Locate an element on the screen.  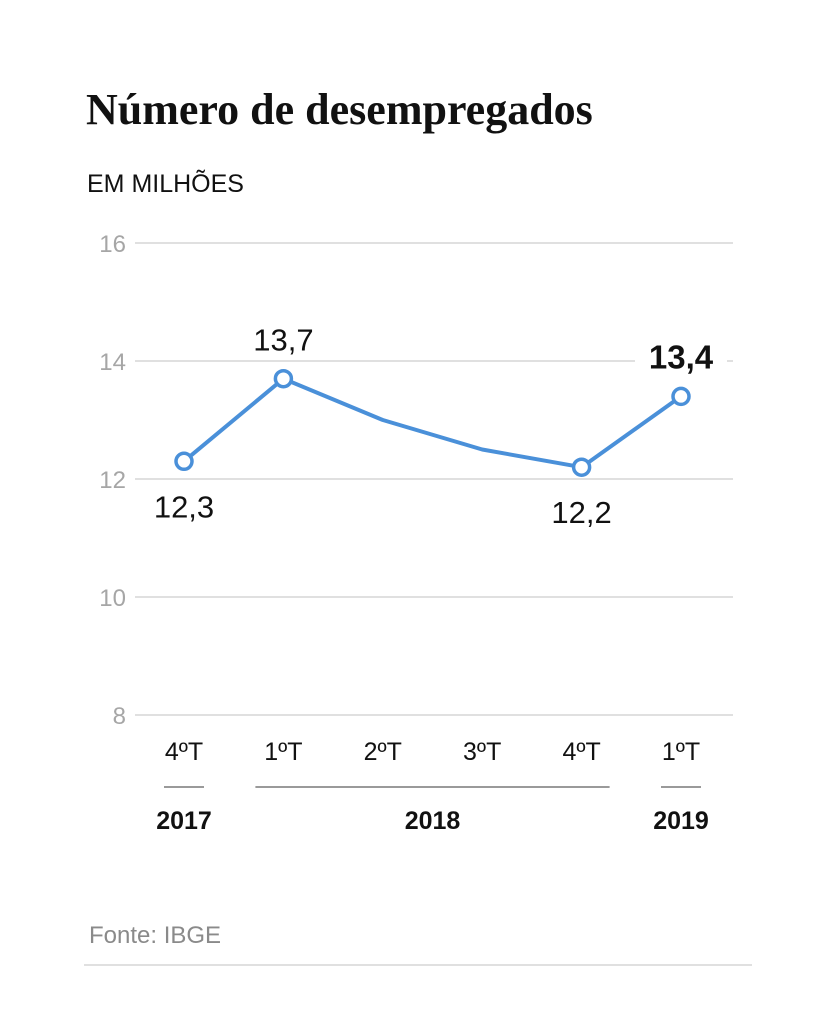
series-layer is located at coordinates (432, 422).